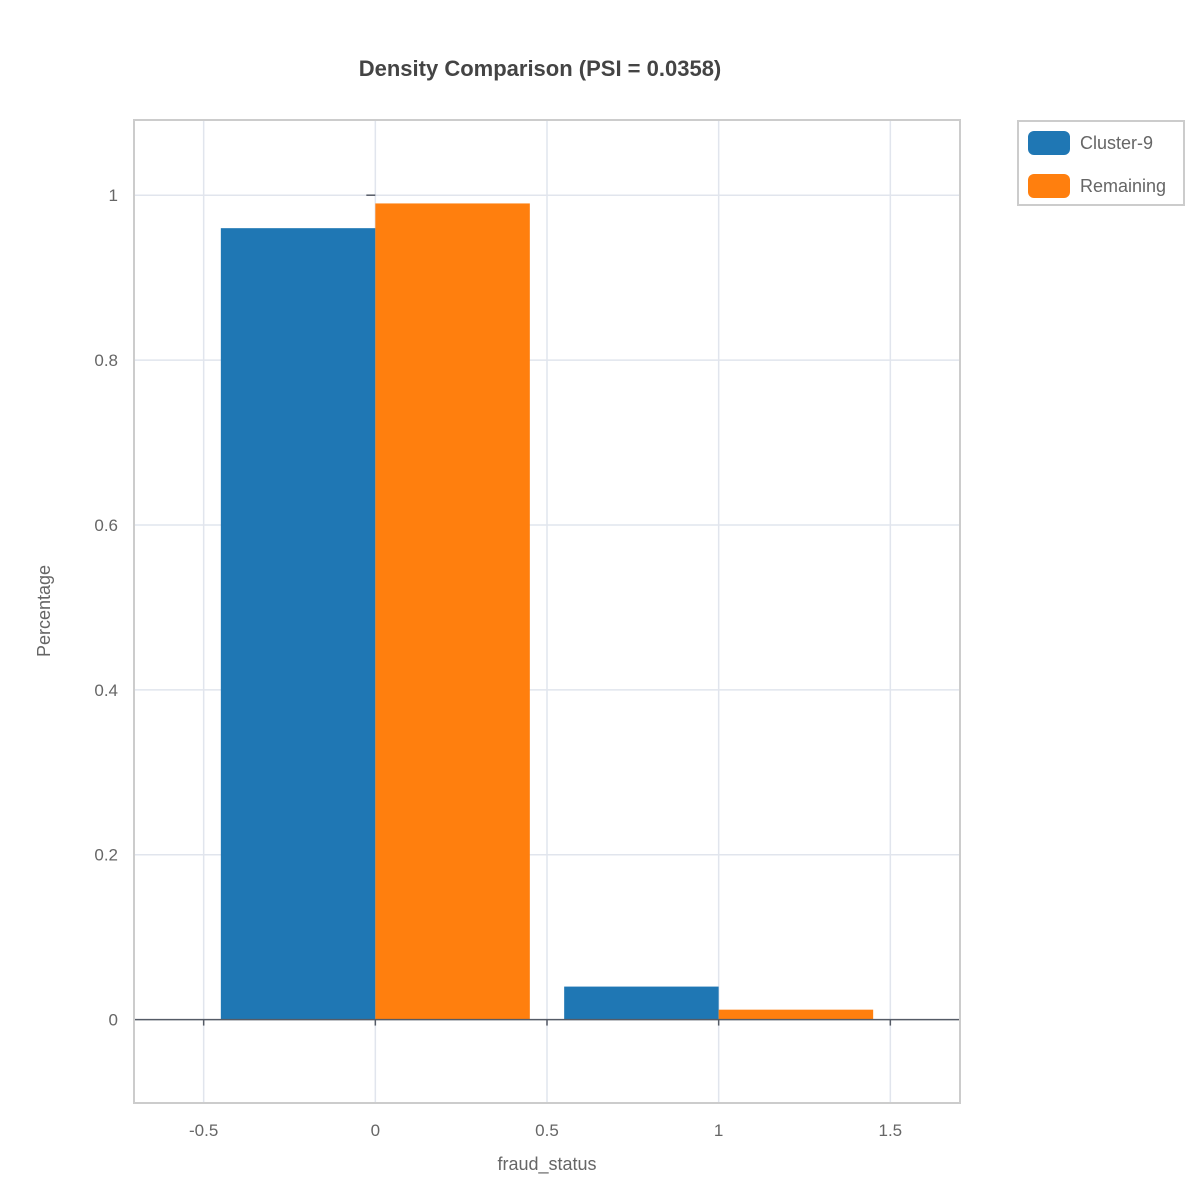  What do you see at coordinates (113, 1020) in the screenshot?
I see `y-tick-label: 0` at bounding box center [113, 1020].